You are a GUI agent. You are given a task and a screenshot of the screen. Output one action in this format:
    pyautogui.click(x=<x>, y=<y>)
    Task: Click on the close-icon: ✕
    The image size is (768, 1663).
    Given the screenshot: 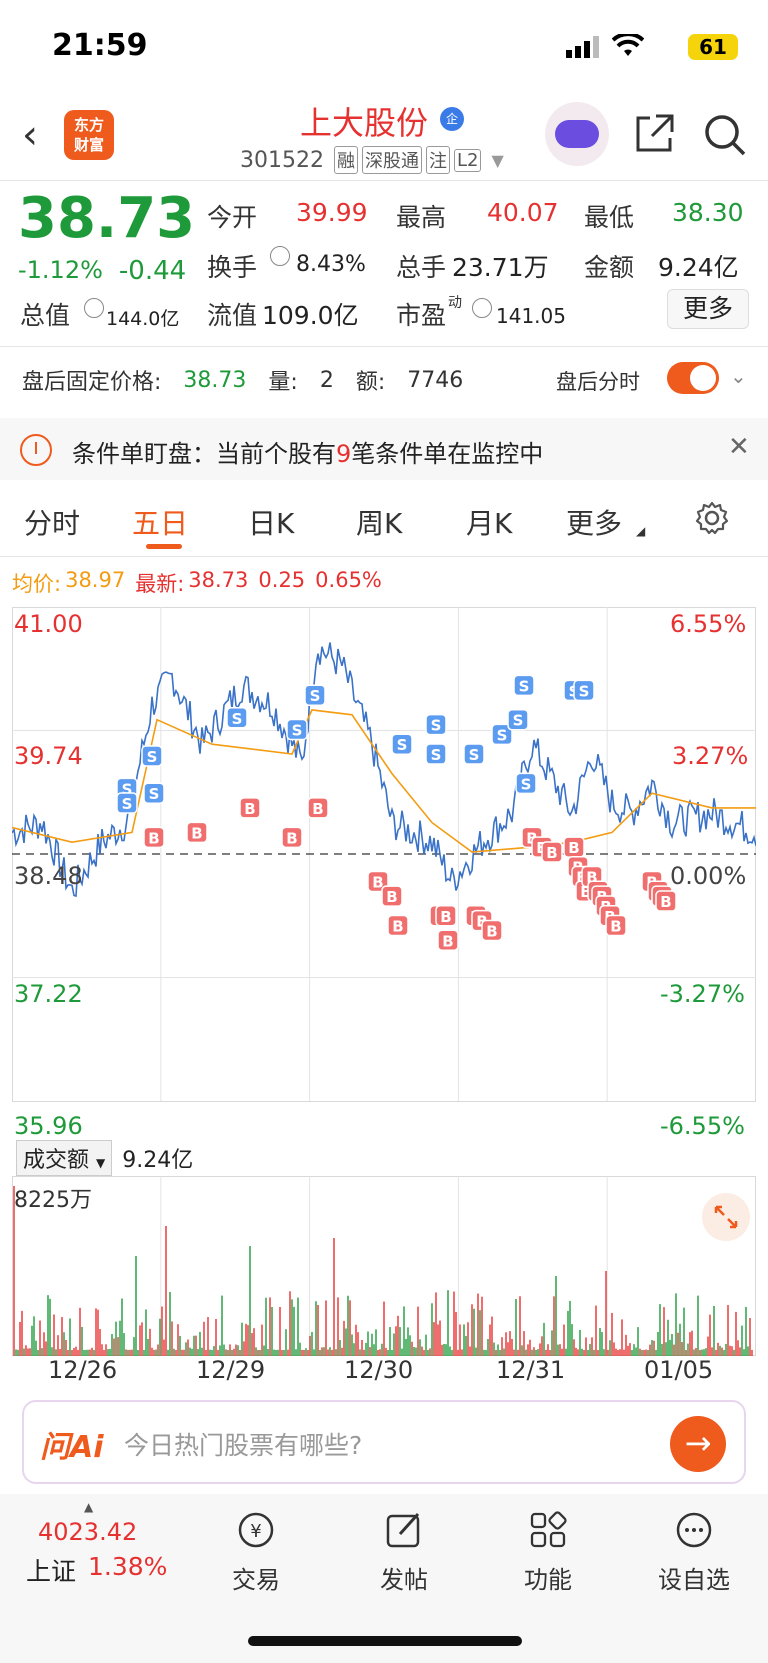 What is the action you would take?
    pyautogui.click(x=739, y=447)
    